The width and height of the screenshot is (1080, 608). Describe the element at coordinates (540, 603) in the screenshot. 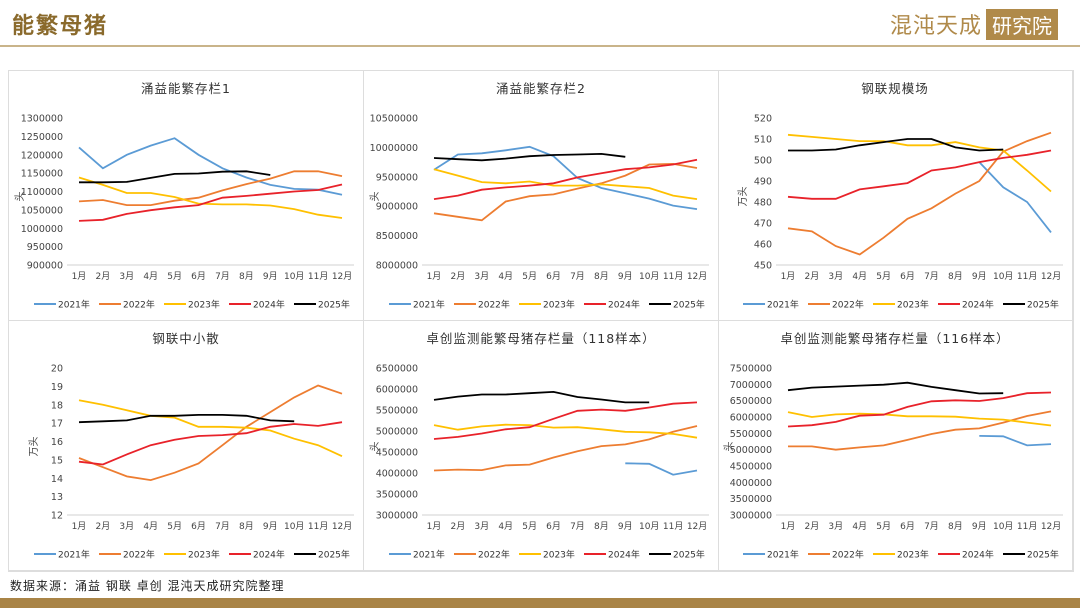

I see `footer-bar` at that location.